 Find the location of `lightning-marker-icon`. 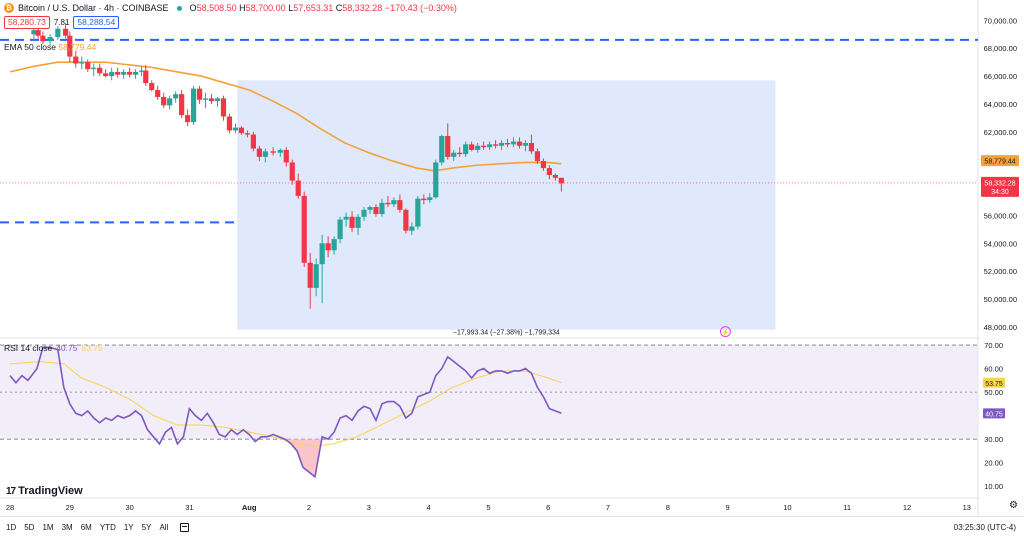

lightning-marker-icon is located at coordinates (725, 332).